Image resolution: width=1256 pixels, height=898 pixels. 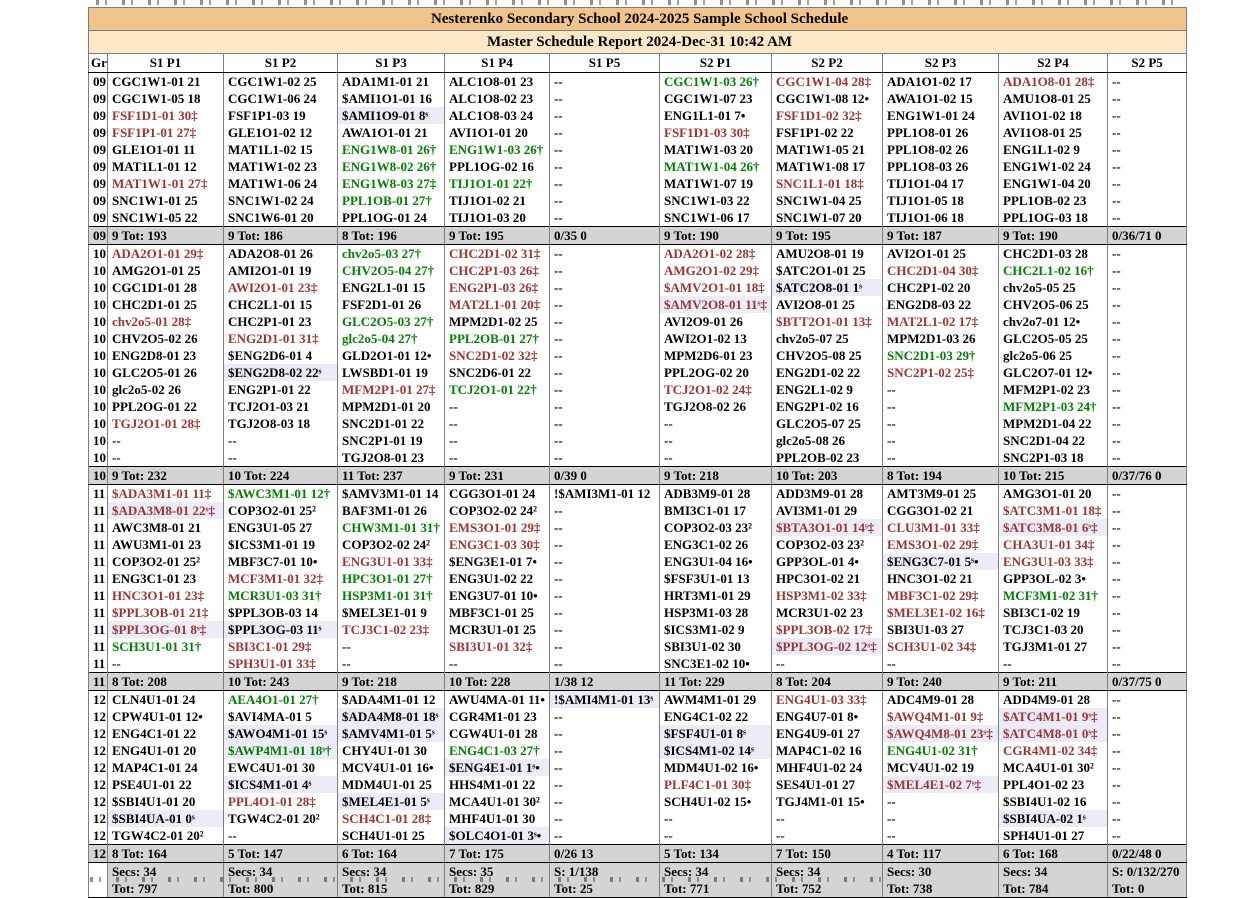 What do you see at coordinates (497, 63) in the screenshot?
I see `column-header-s1-p4: S1 P4` at bounding box center [497, 63].